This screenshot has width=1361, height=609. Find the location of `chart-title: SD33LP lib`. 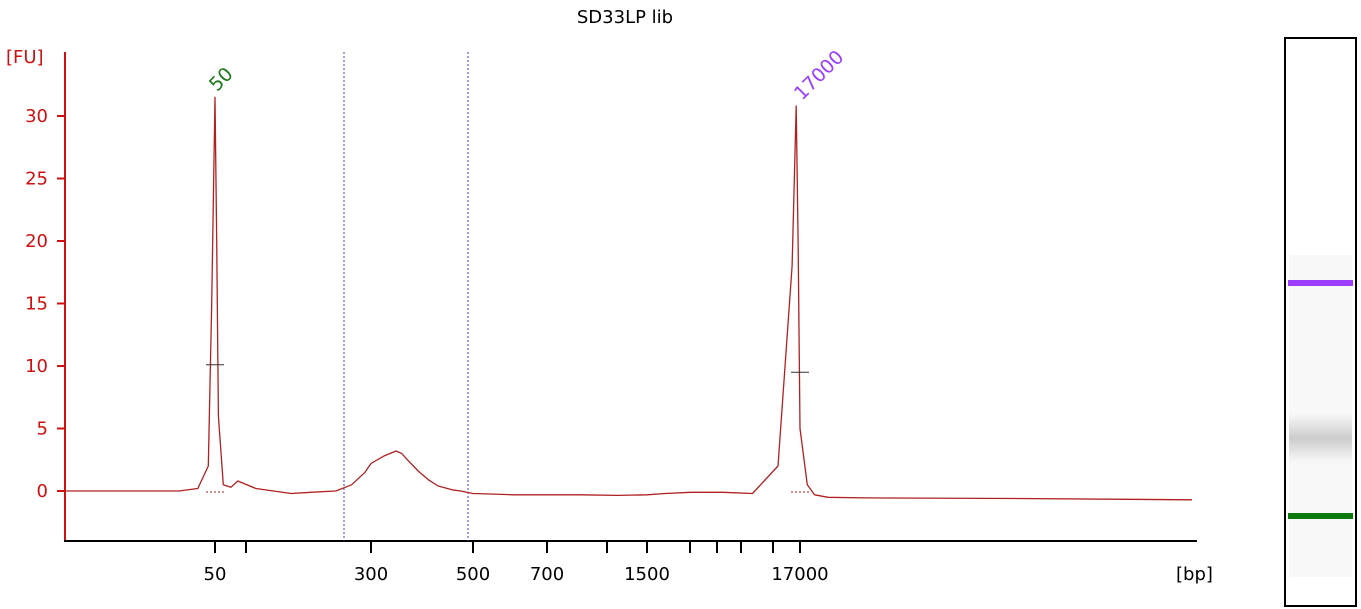

chart-title: SD33LP lib is located at coordinates (625, 17).